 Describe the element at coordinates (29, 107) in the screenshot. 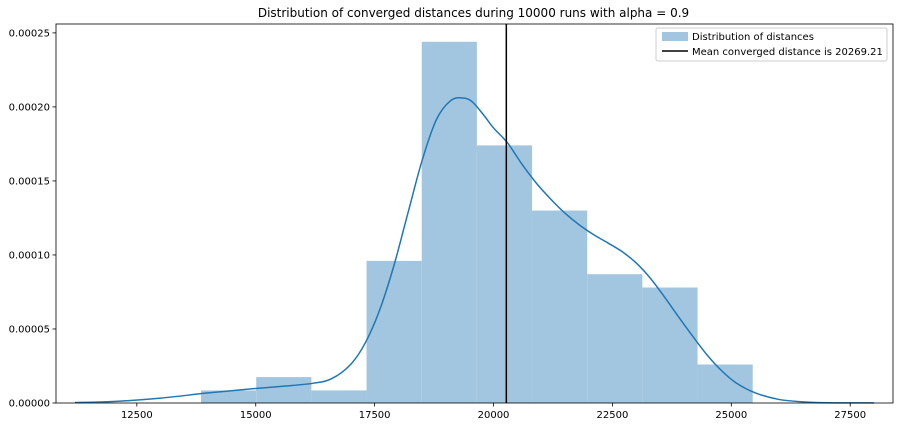

I see `y-tick-label: 0.00020` at that location.